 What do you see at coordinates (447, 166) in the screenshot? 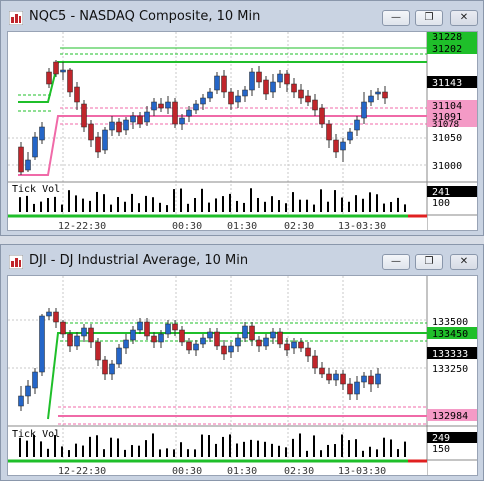
I see `price-text-31000: 31000` at bounding box center [447, 166].